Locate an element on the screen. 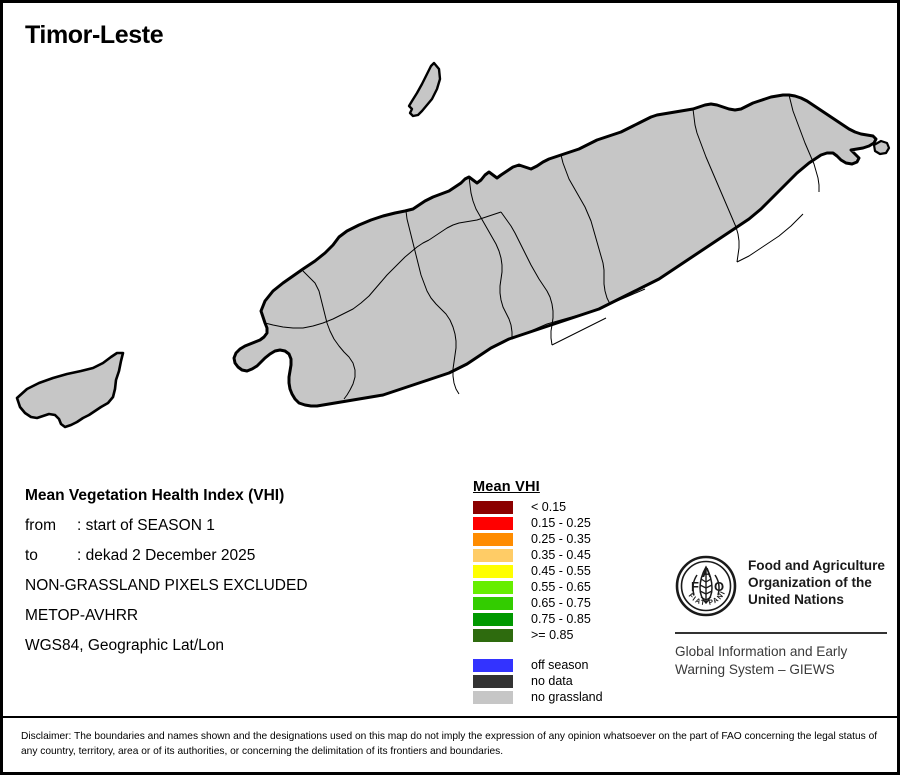 The width and height of the screenshot is (900, 775). svg-text: A is located at coordinates (707, 572).